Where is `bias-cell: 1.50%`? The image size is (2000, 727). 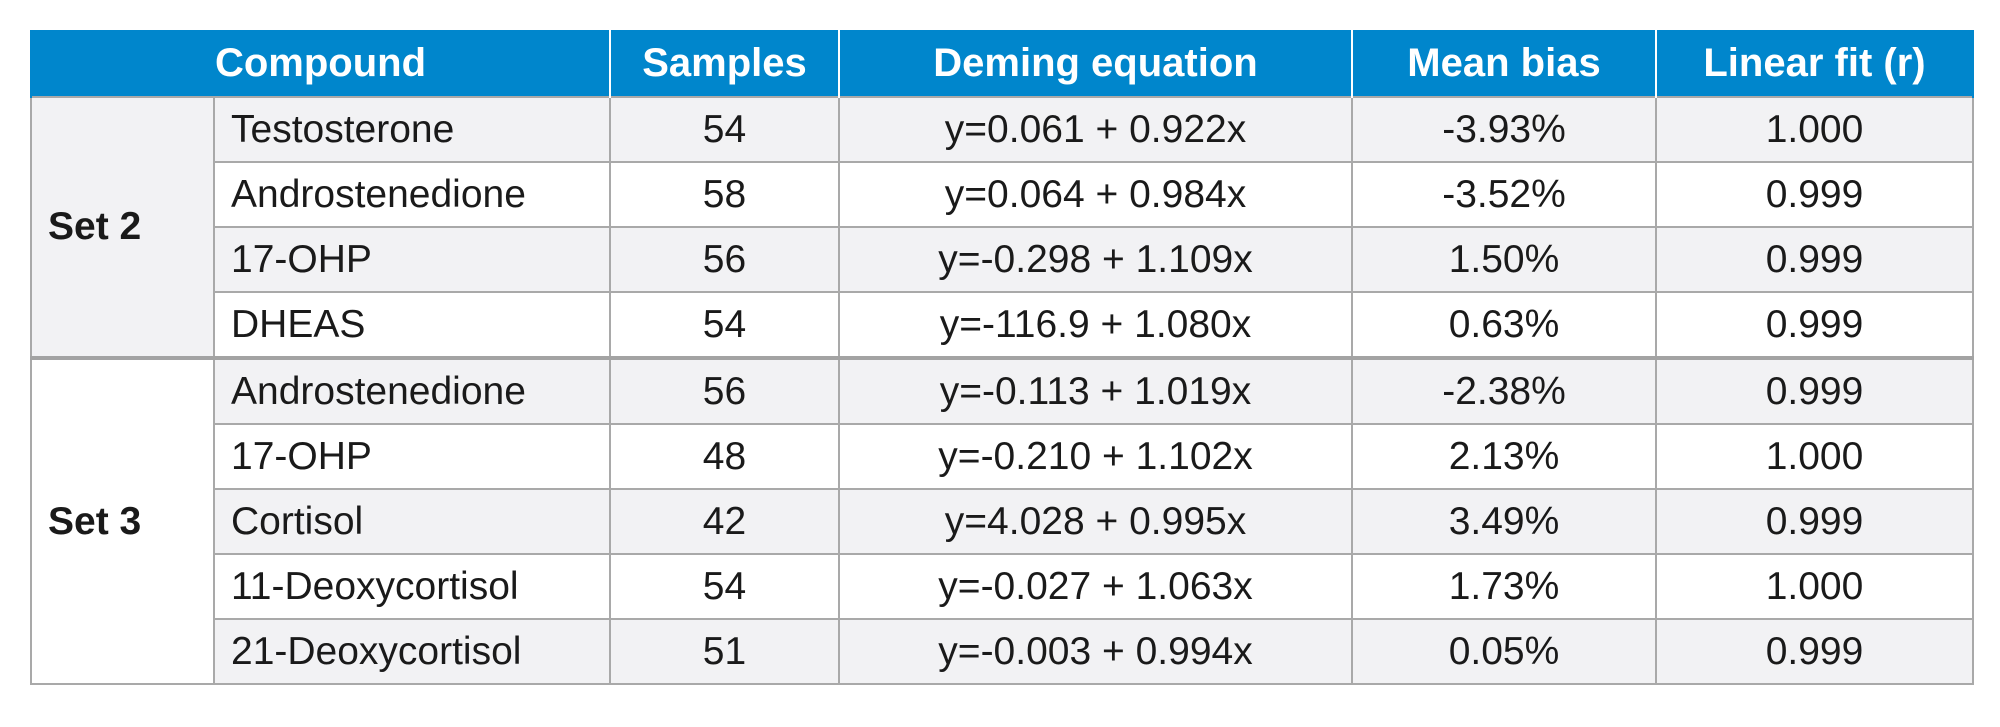 bias-cell: 1.50% is located at coordinates (1504, 259).